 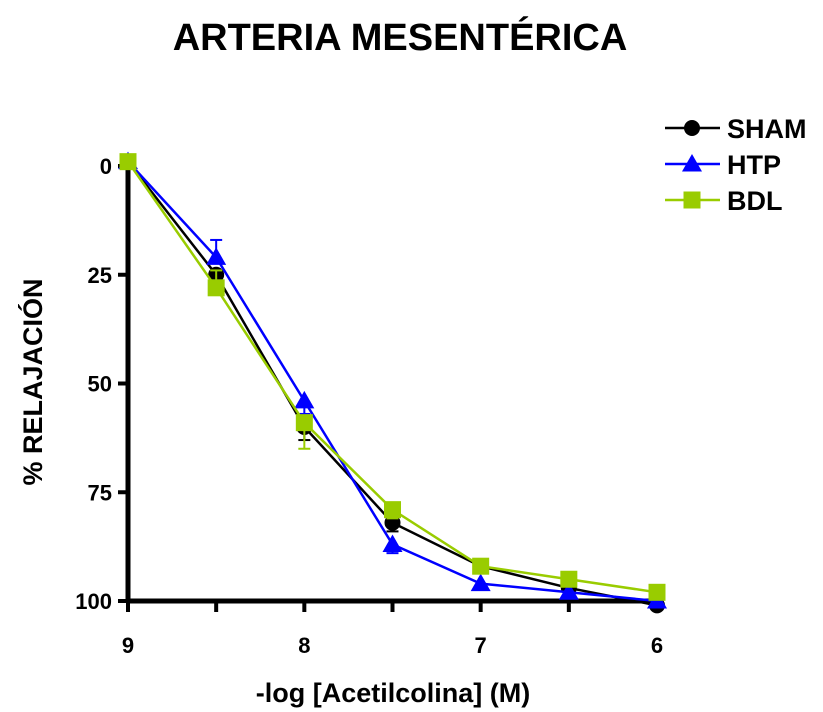 I want to click on legend-item-sham: SHAM, so click(x=736, y=129).